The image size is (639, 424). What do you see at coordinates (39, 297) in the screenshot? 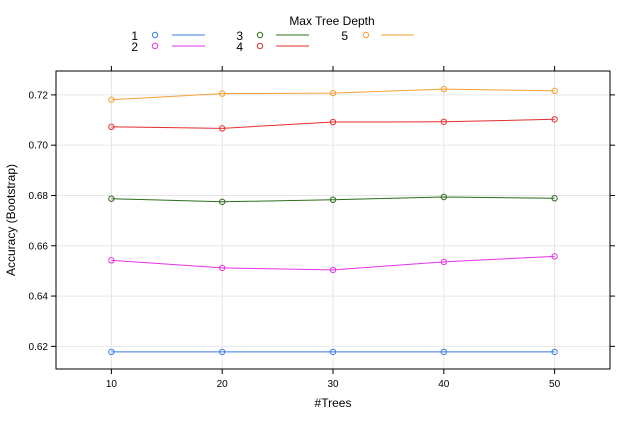
I see `y-tick-label: 0.64` at bounding box center [39, 297].